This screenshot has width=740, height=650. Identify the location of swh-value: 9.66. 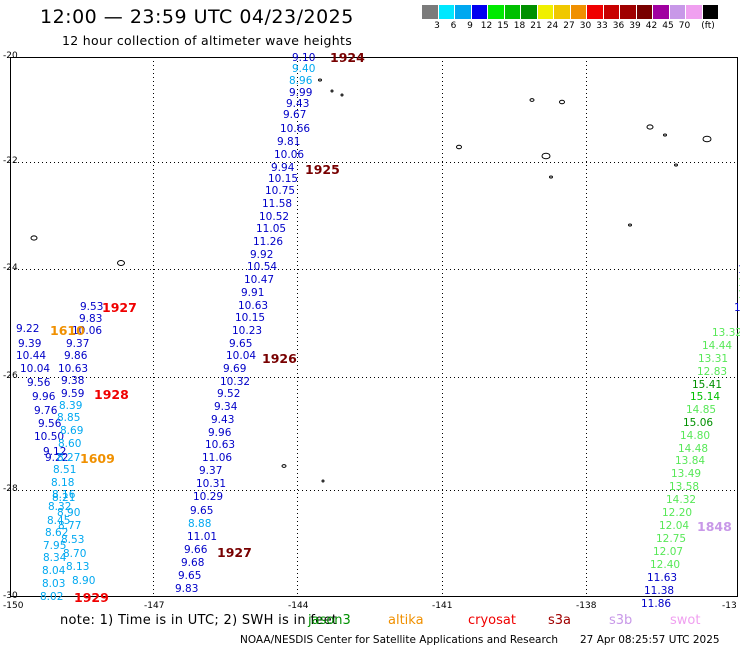
(196, 550).